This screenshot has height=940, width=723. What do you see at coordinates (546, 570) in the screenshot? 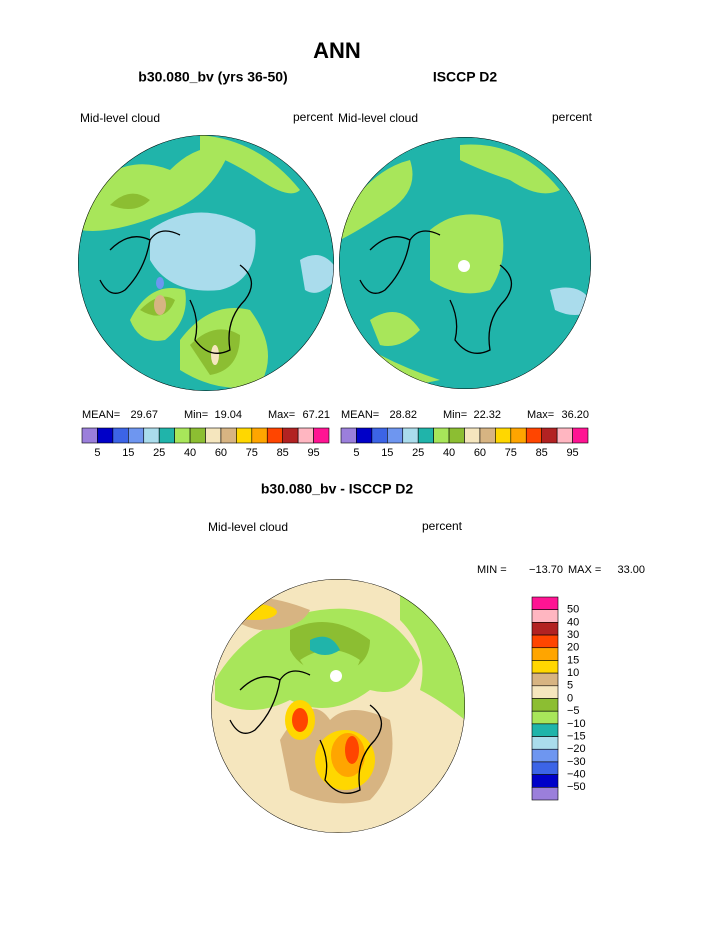
I see `stat-value: −13.70` at bounding box center [546, 570].